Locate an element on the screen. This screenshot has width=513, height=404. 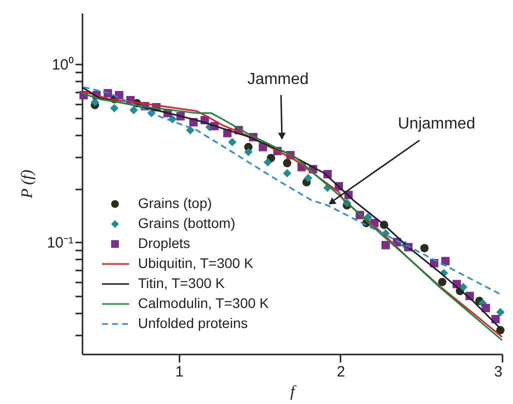
x-tick-label: 1 is located at coordinates (179, 372).